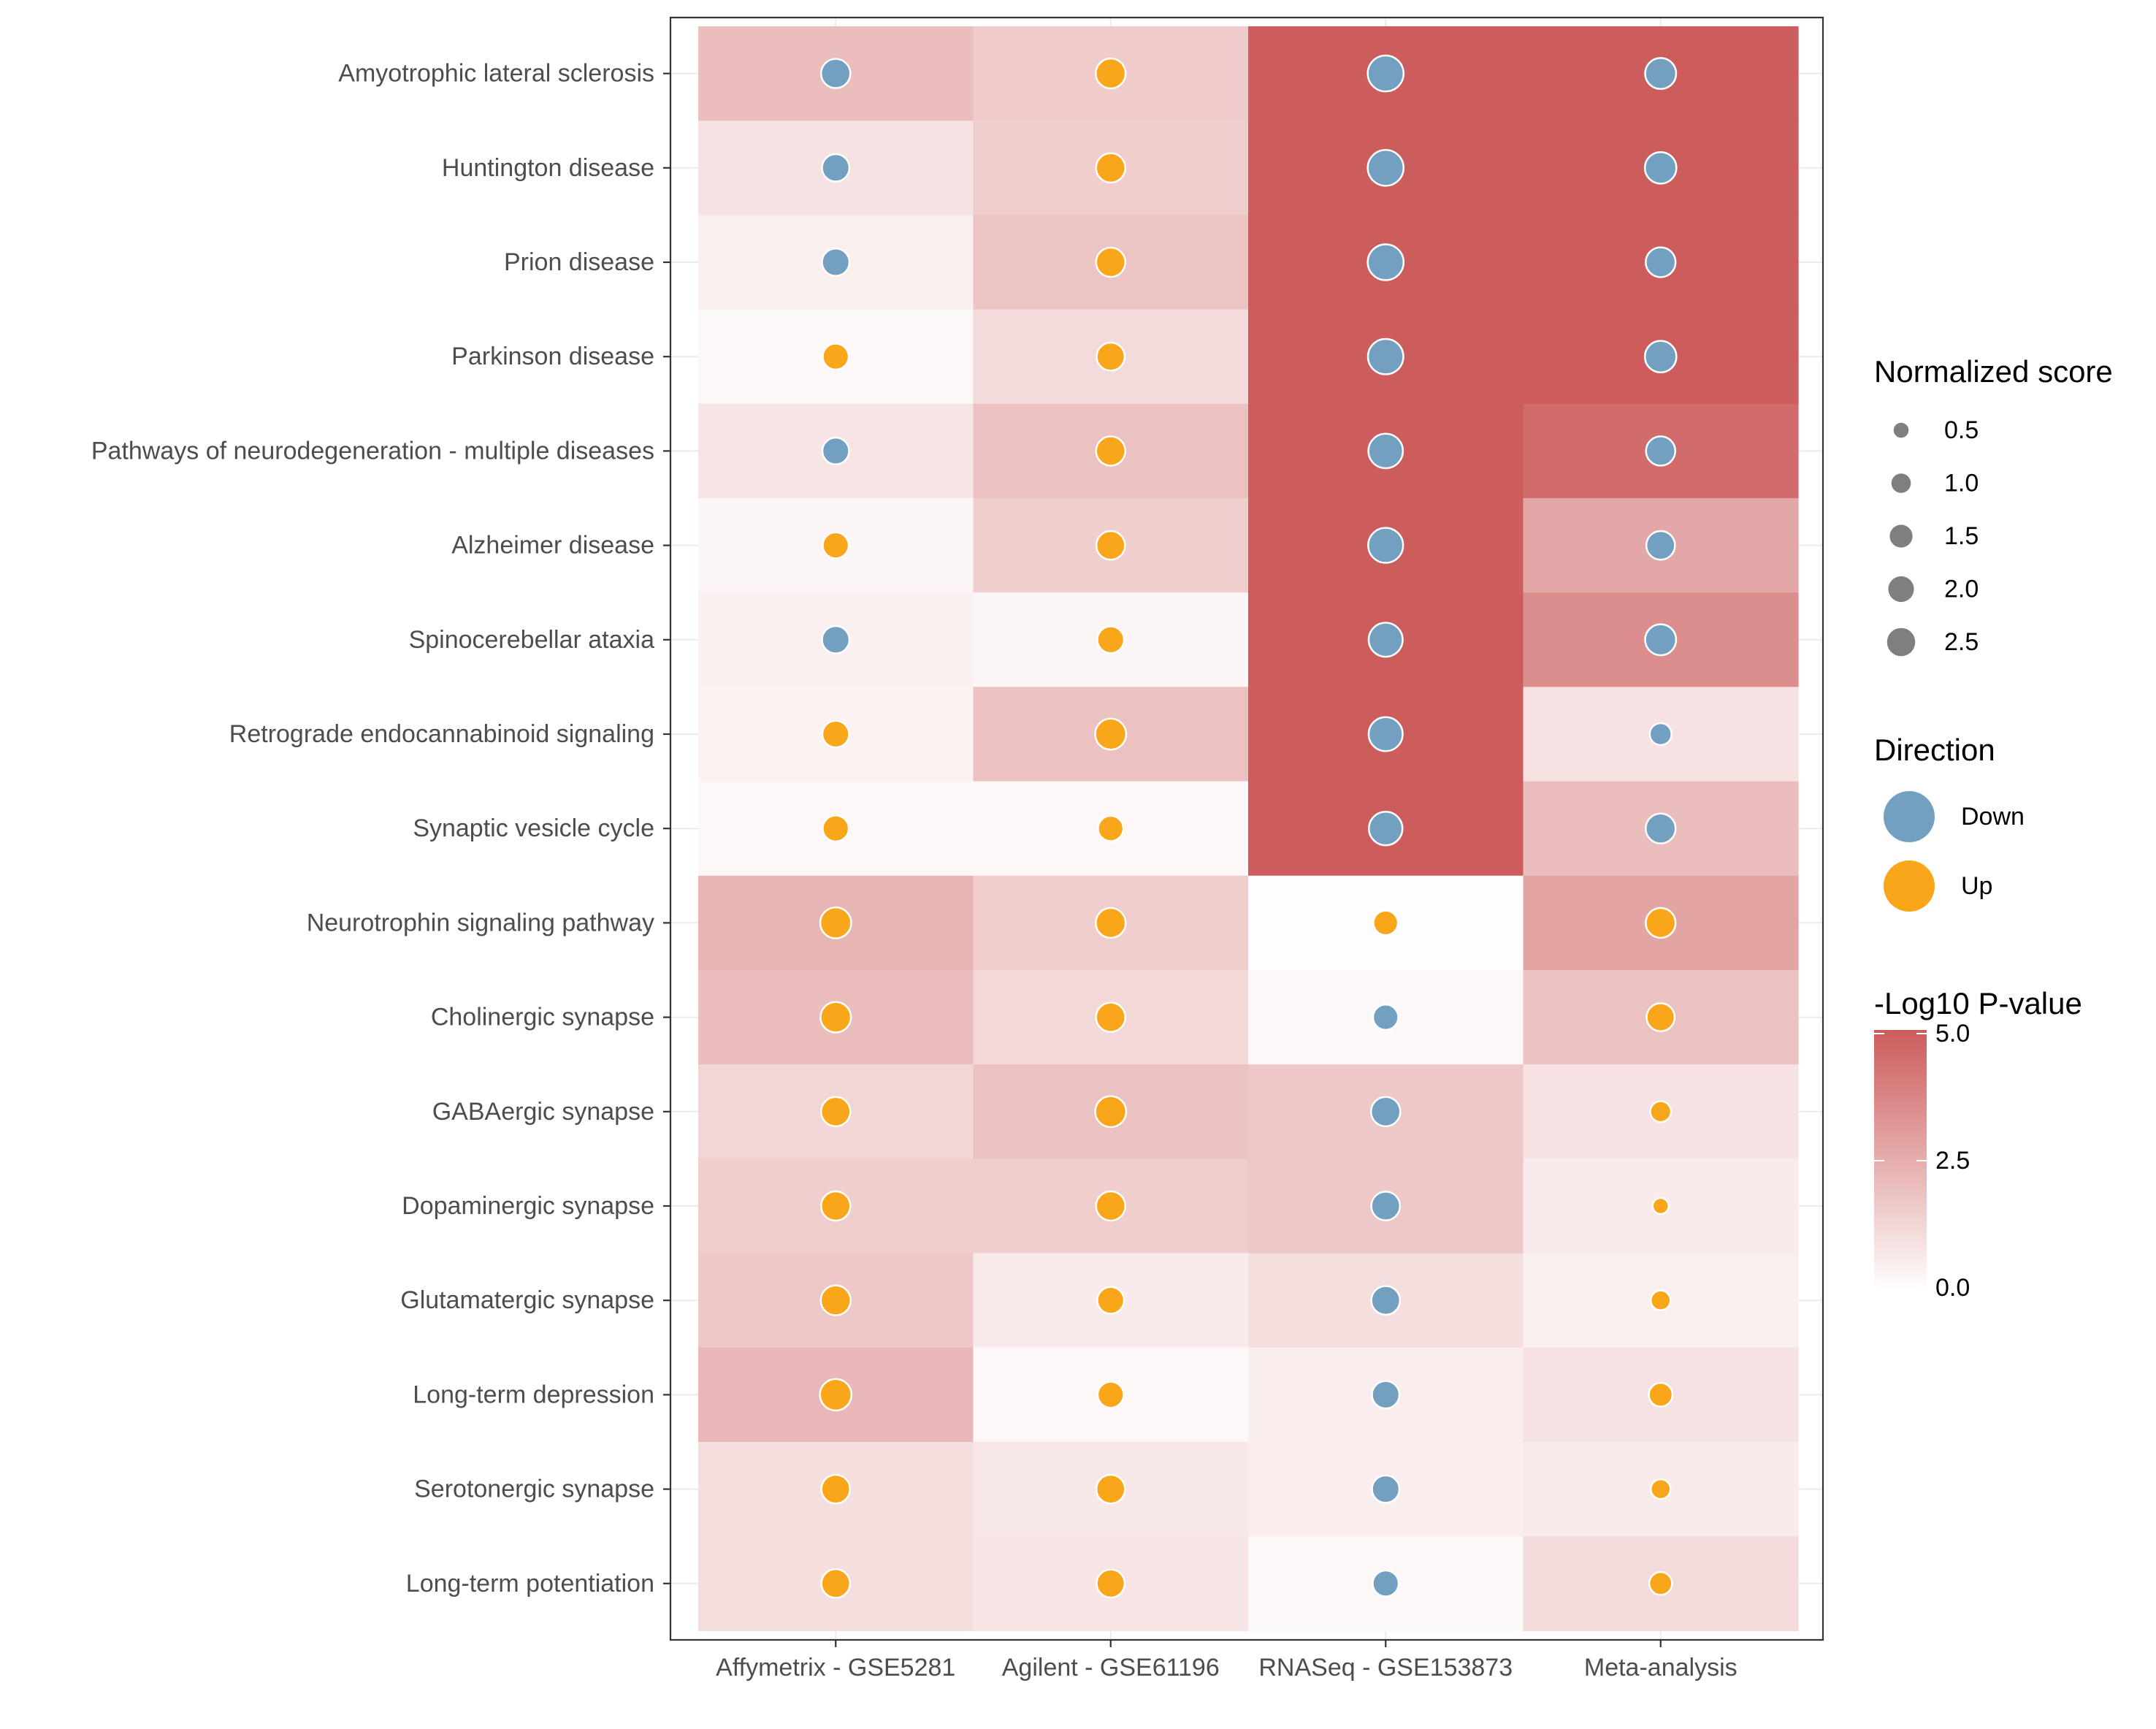 The image size is (2156, 1729). I want to click on legend-direction-title: Direction, so click(1935, 750).